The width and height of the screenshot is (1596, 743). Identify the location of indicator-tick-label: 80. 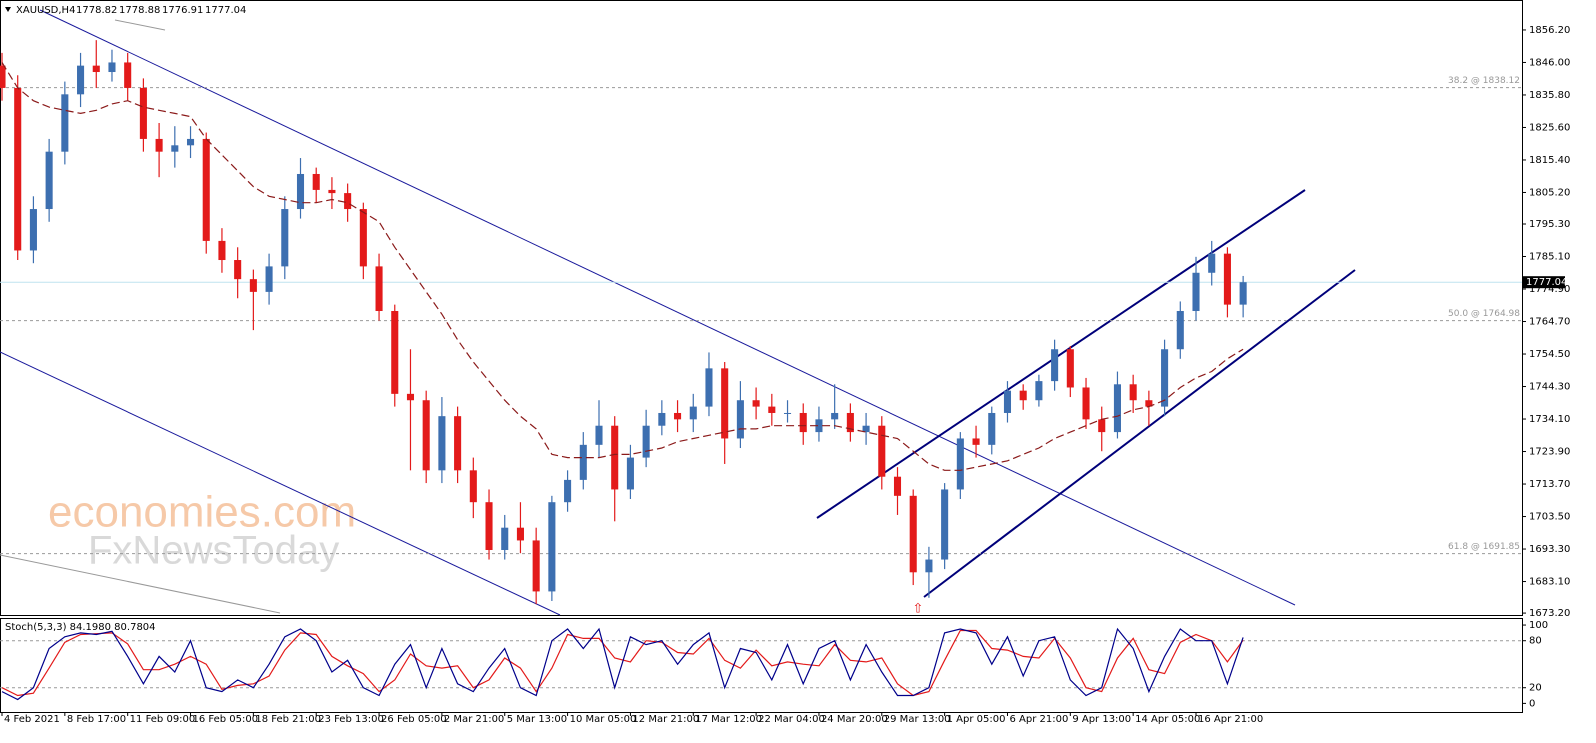
(1535, 641).